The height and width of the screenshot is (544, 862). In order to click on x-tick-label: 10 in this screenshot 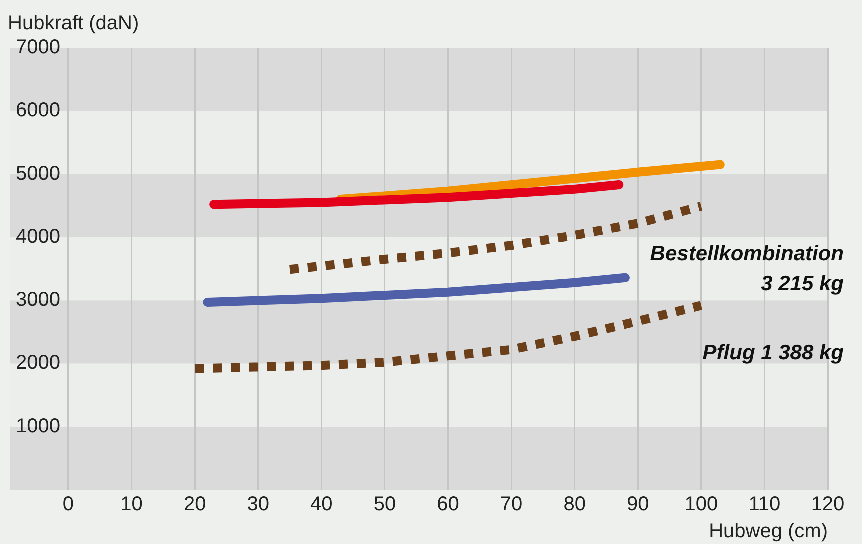, I will do `click(131, 505)`.